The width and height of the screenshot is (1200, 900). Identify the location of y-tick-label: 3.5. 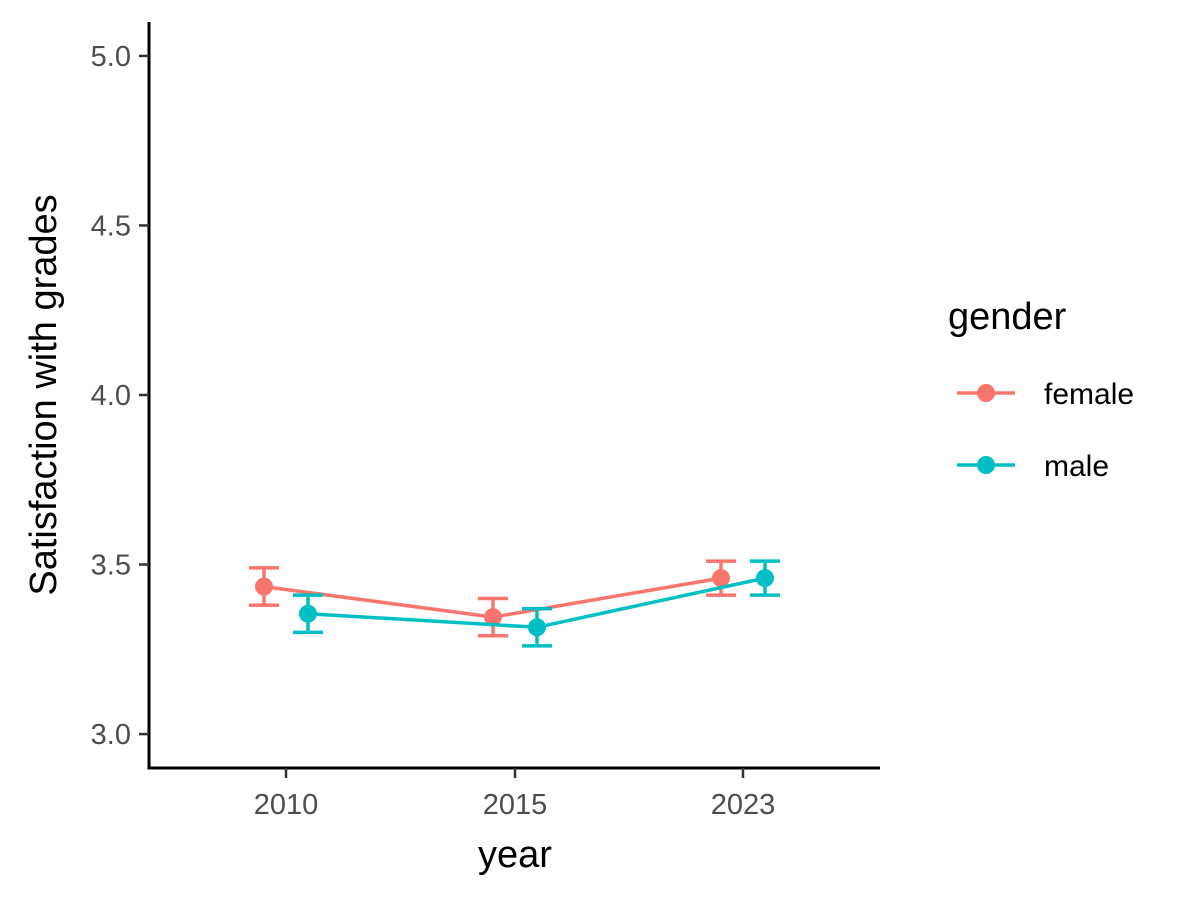
(111, 566).